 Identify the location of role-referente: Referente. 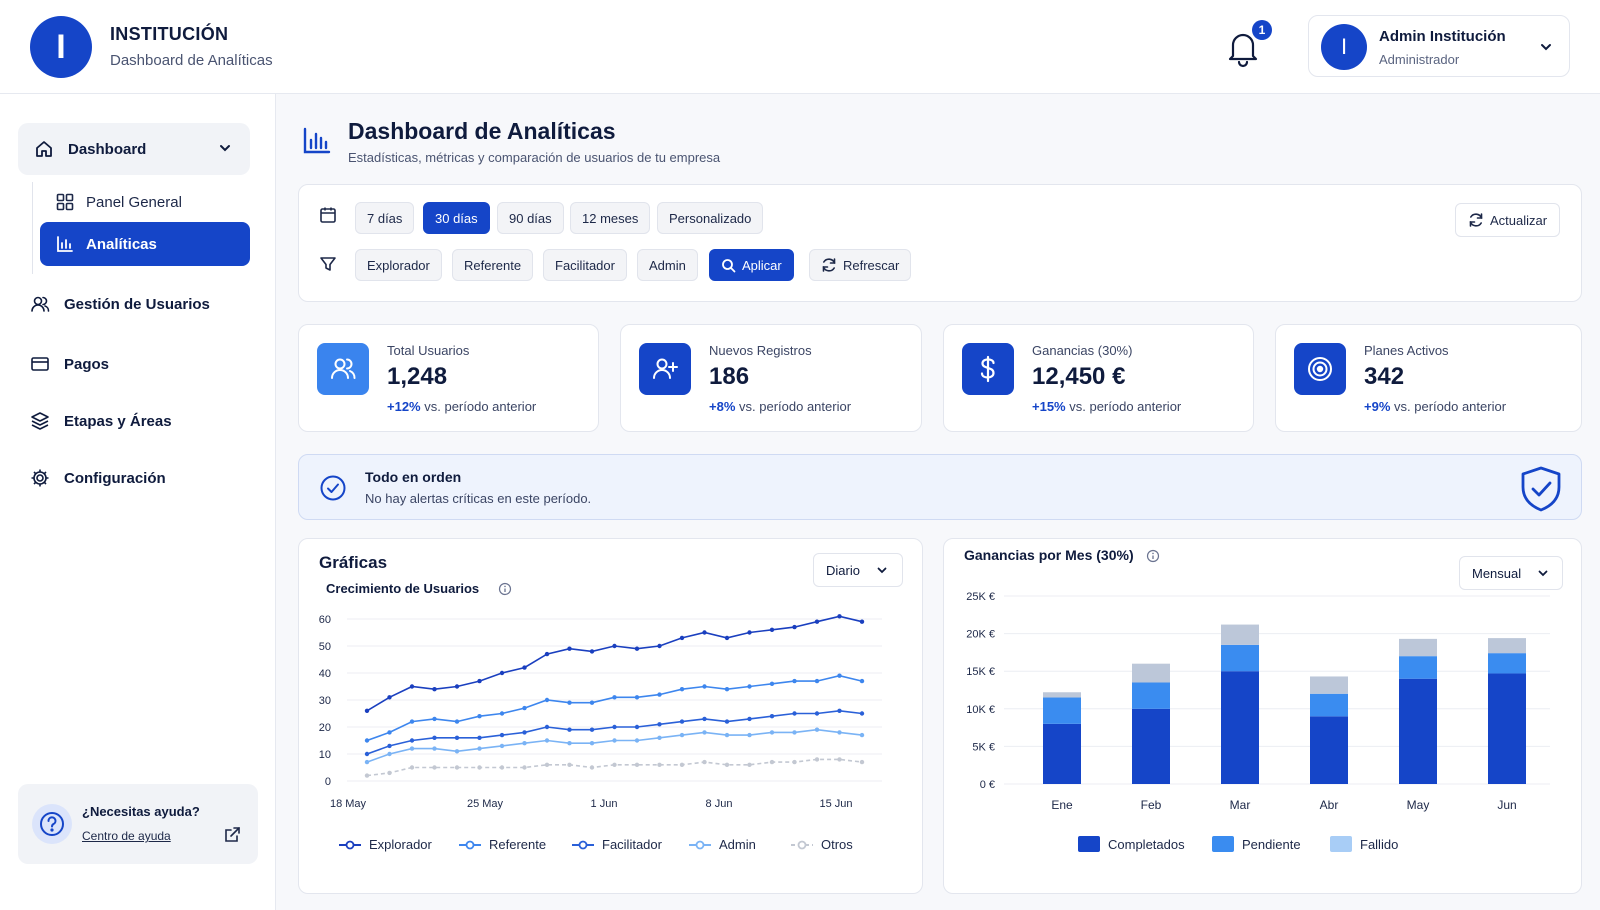
(493, 265).